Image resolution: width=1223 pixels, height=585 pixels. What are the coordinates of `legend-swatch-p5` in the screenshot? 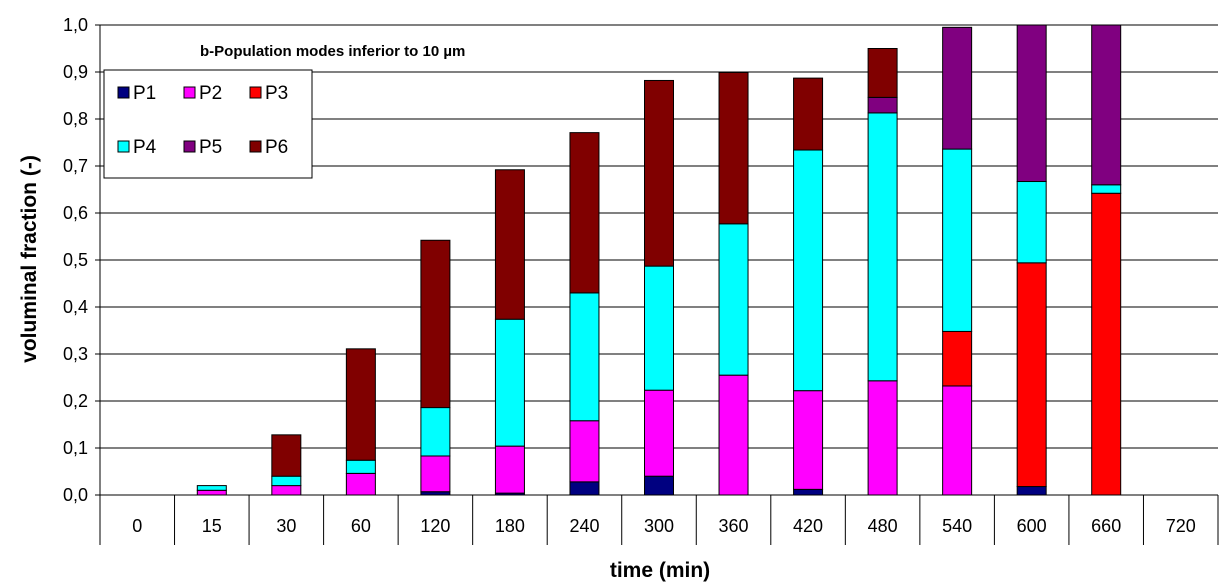 It's located at (189, 146).